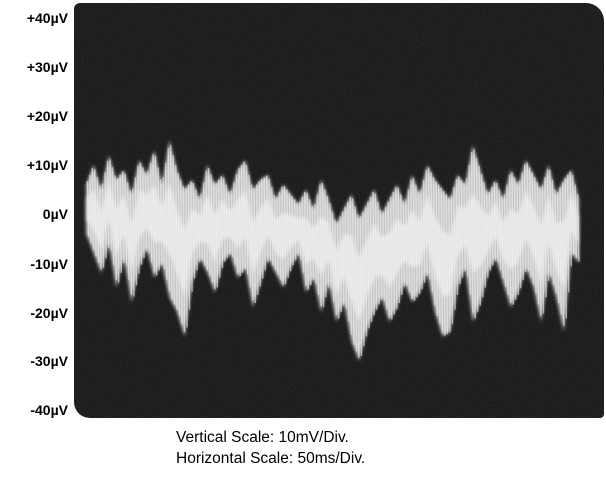 The image size is (606, 477). I want to click on y-tick-label-6: -20µV, so click(49, 313).